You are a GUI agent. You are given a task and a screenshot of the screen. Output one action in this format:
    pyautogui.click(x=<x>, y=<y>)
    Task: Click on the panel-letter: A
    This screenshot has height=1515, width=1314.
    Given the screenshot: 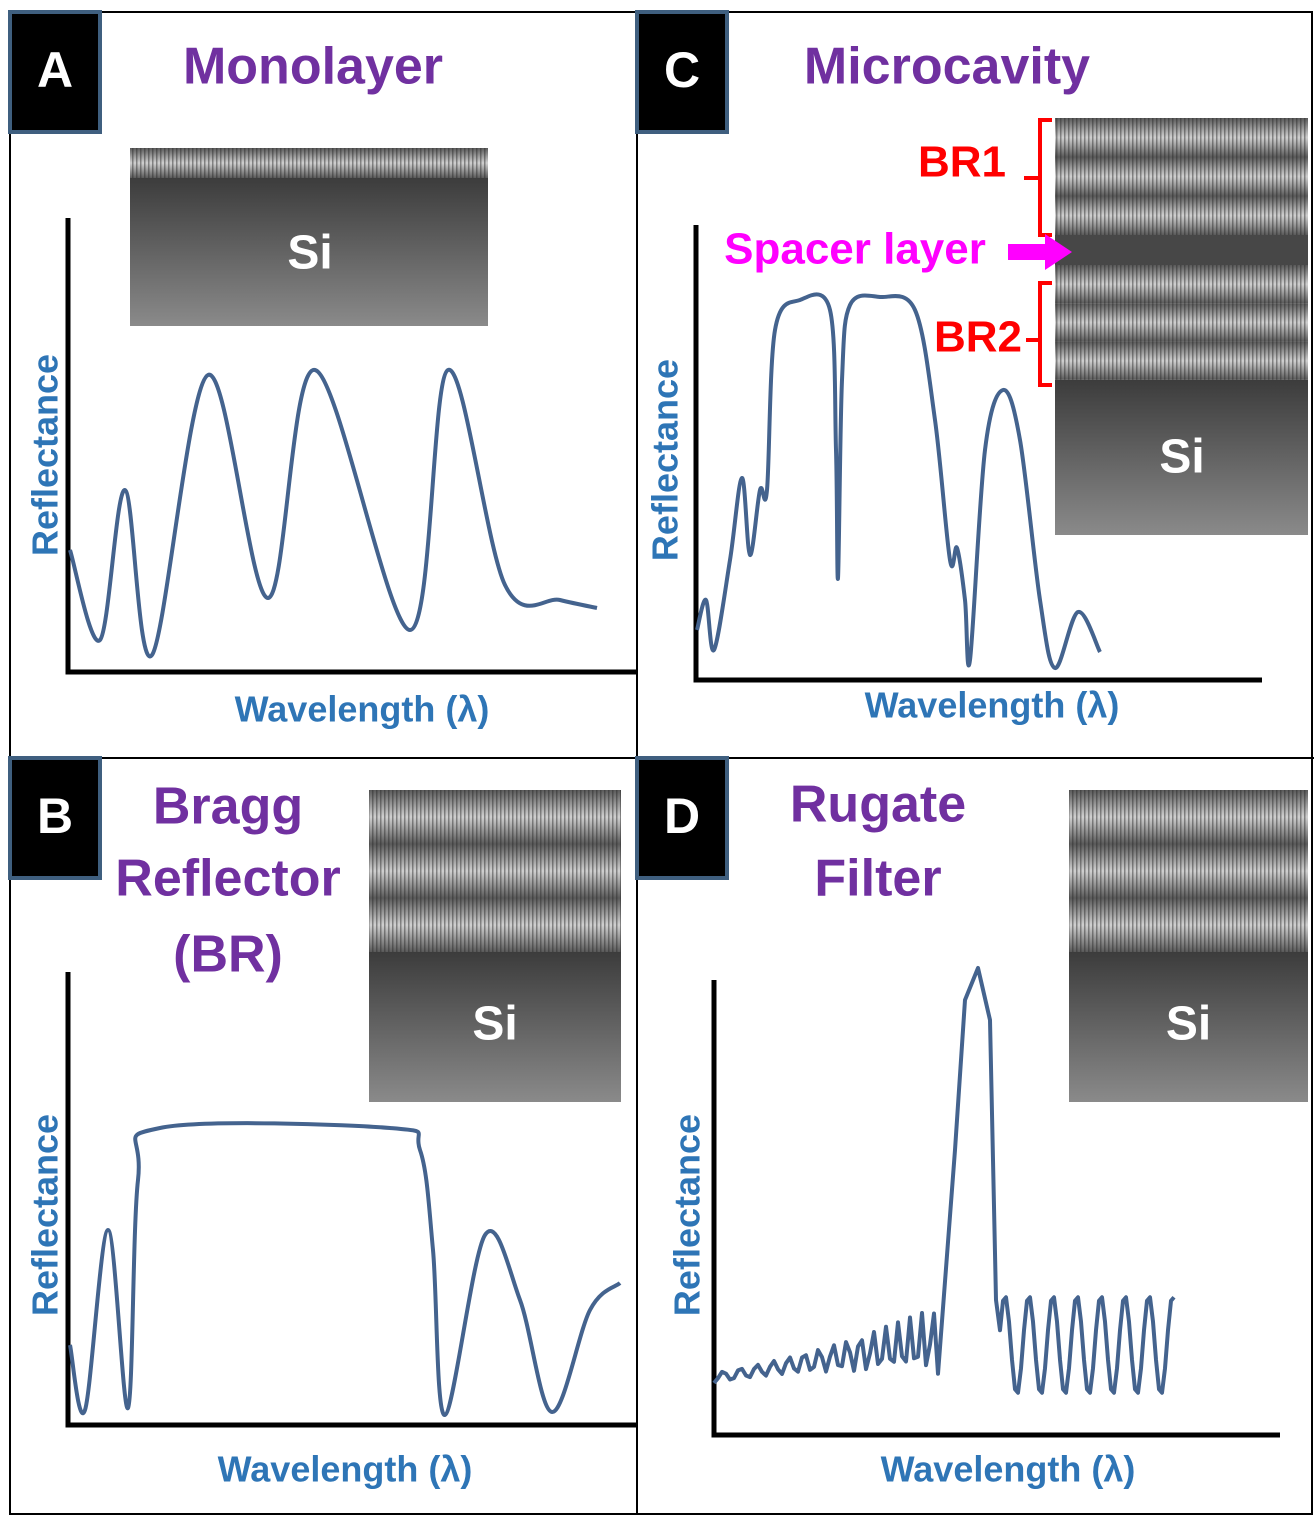 What is the action you would take?
    pyautogui.click(x=55, y=70)
    